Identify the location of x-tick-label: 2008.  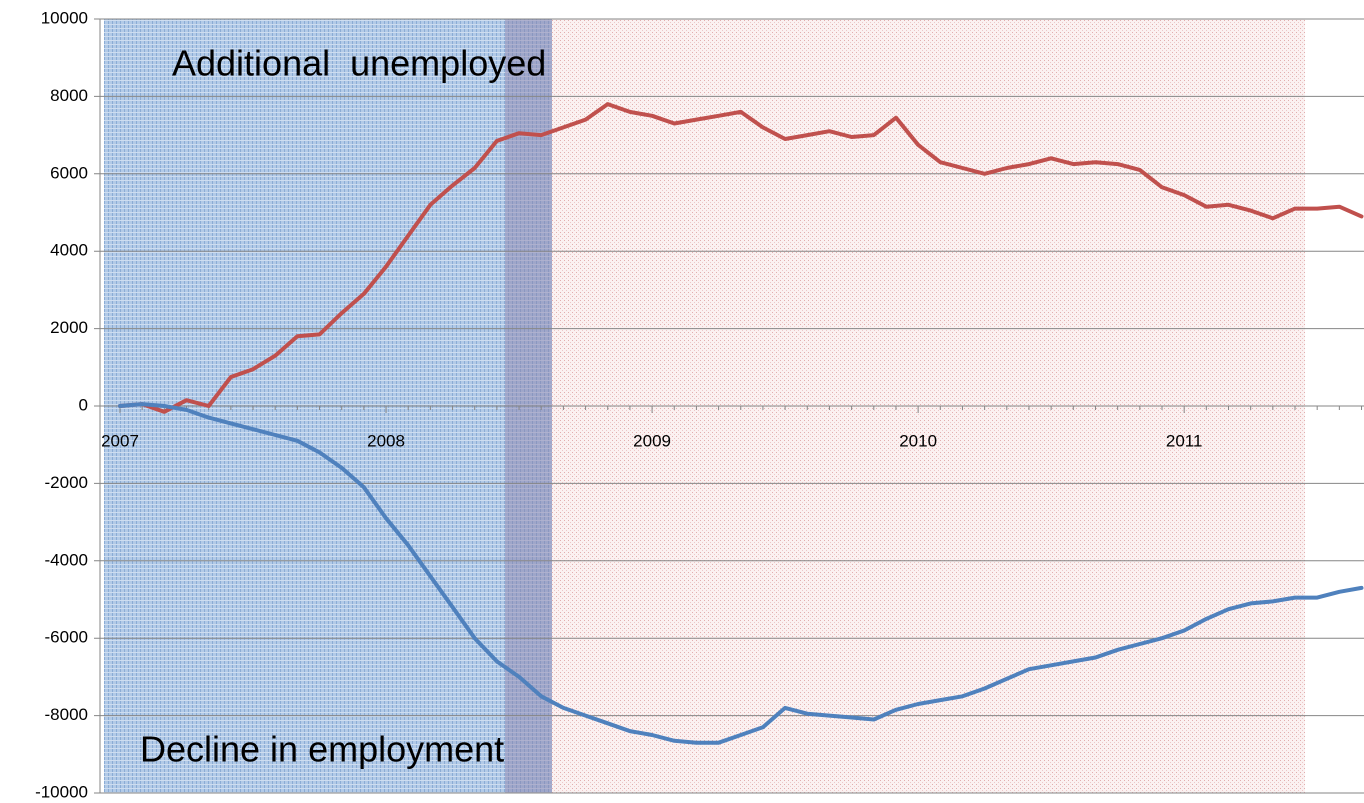
(386, 440).